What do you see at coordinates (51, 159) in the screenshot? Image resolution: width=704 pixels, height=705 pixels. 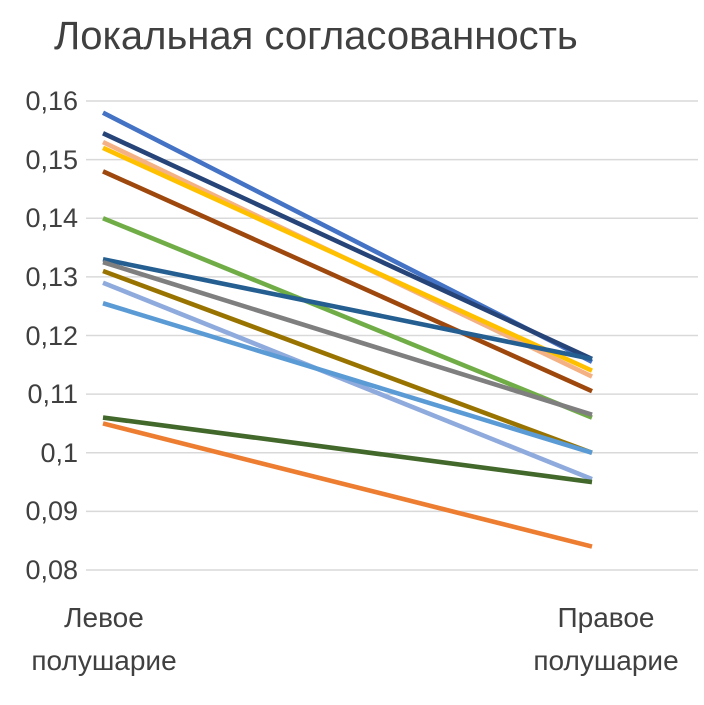 I see `y-tick-label: 0,15` at bounding box center [51, 159].